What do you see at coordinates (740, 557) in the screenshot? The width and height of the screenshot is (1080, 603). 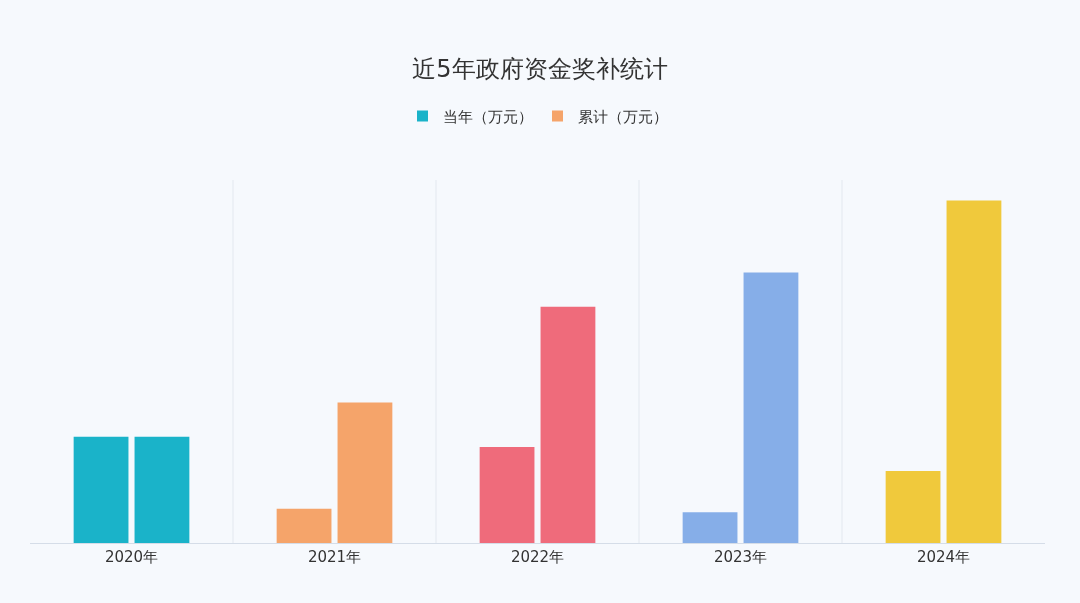 I see `x-tick-label: 2023年` at bounding box center [740, 557].